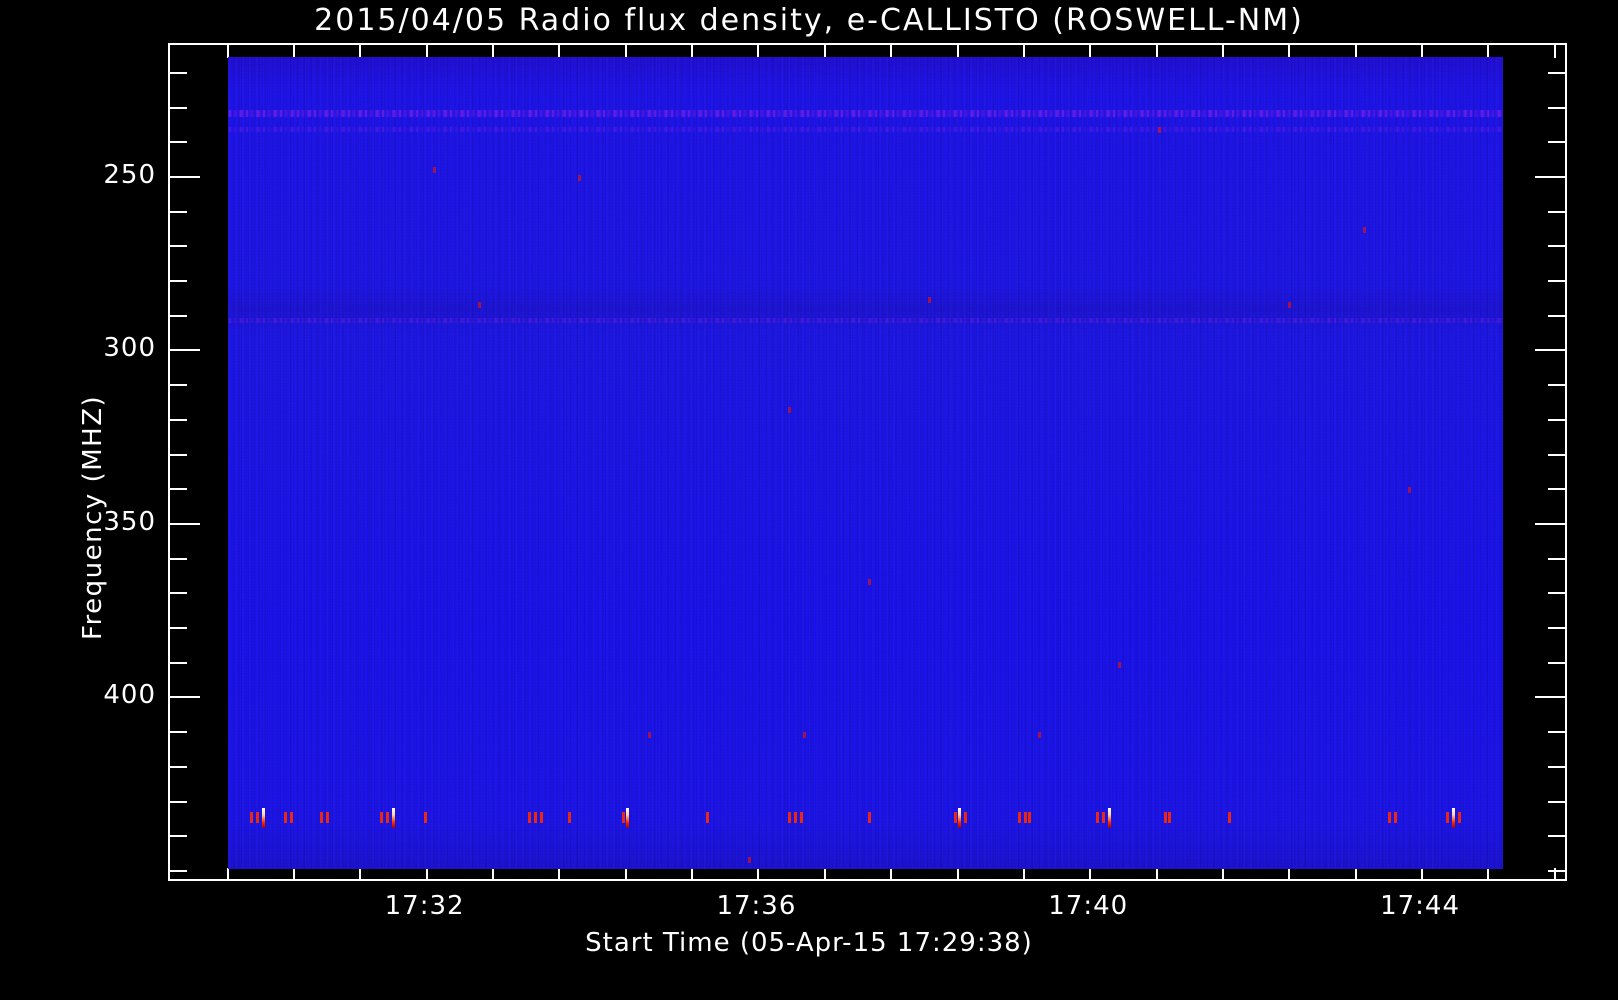  Describe the element at coordinates (865, 113) in the screenshot. I see `rfi-band-upper` at that location.